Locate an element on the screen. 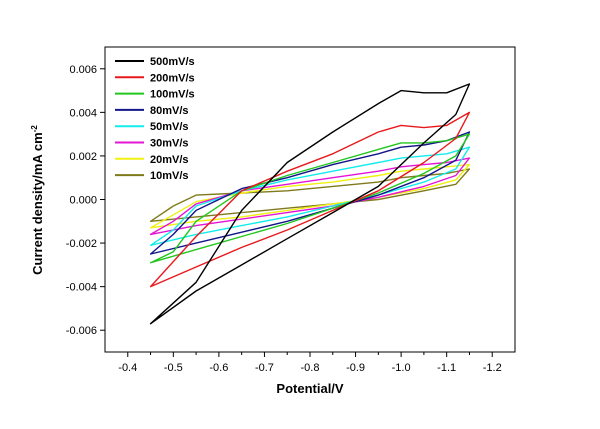  y-tick-label: -0.004 is located at coordinates (81, 288).